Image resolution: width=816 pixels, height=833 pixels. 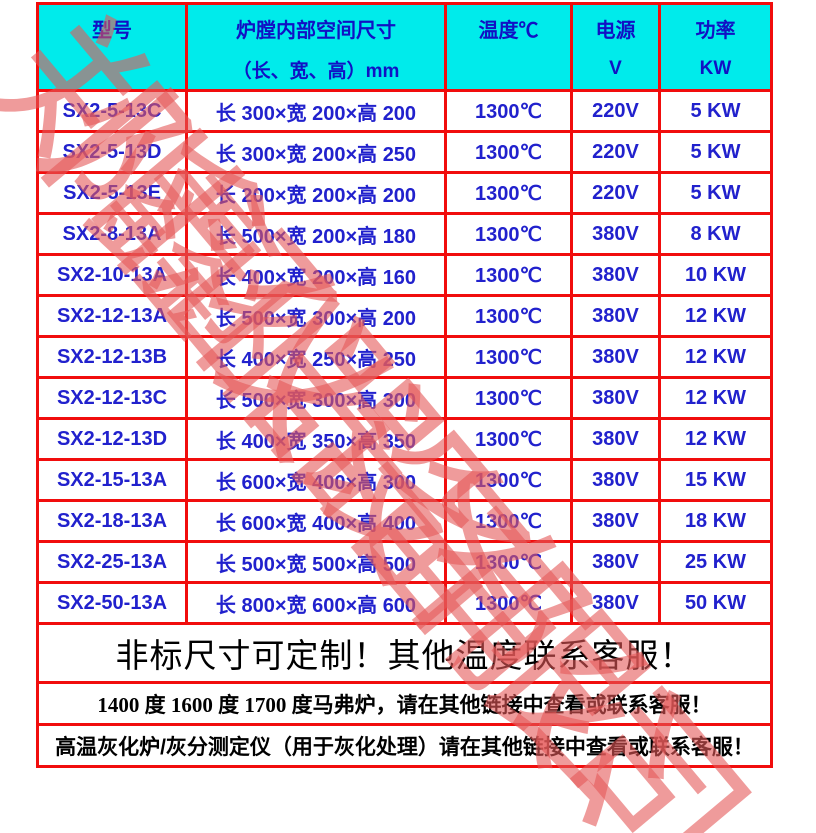 I want to click on note-row-custom-size: 非标尺寸可定制！其他温度联系客服！, so click(x=404, y=653).